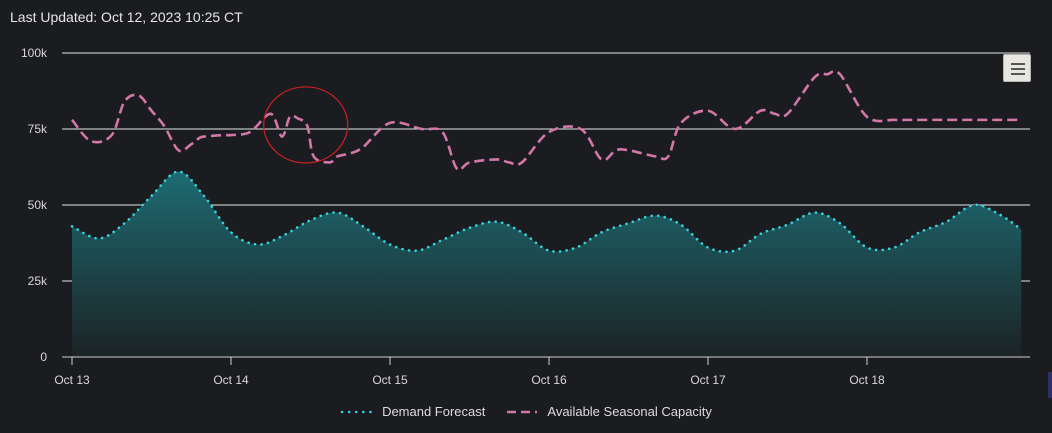 The image size is (1052, 433). Describe the element at coordinates (38, 129) in the screenshot. I see `y-tick-label: 75k` at that location.